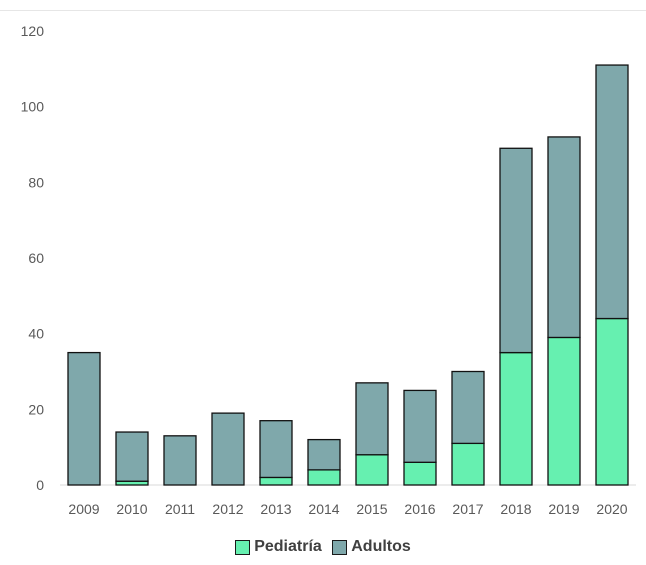  What do you see at coordinates (340, 547) in the screenshot?
I see `legend-swatch-adultos` at bounding box center [340, 547].